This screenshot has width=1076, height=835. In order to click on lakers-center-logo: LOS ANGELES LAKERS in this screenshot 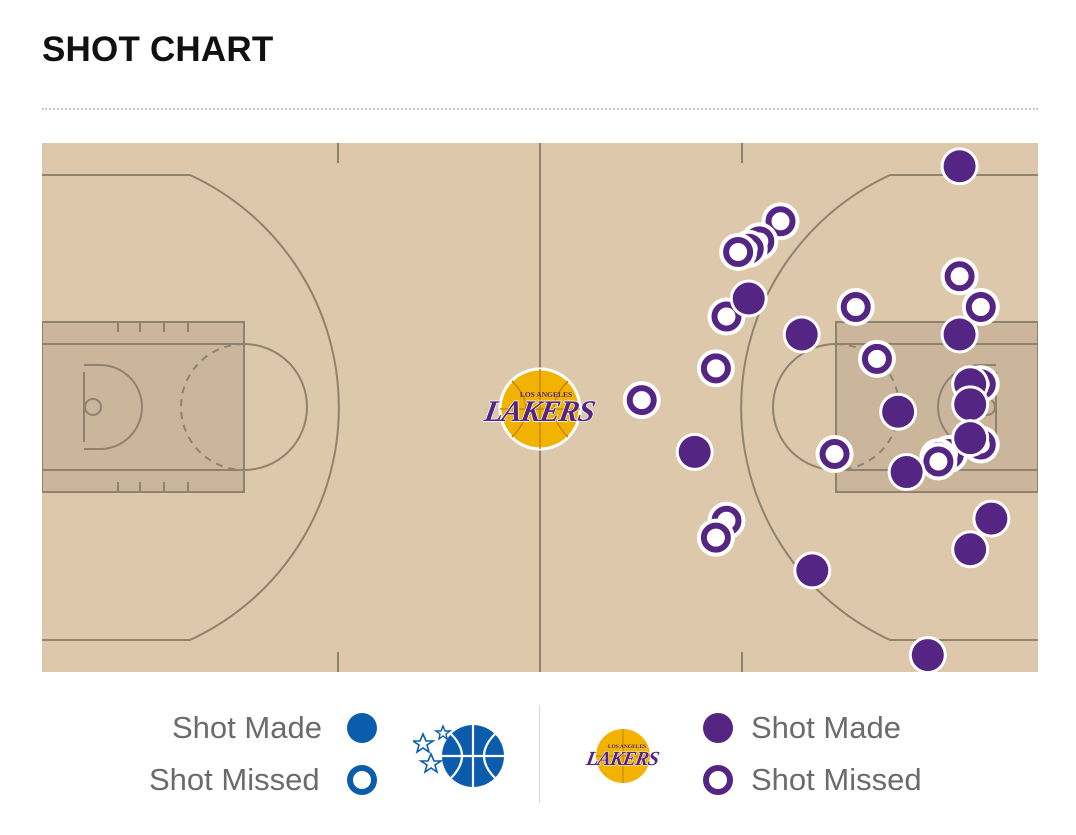, I will do `click(539, 409)`.